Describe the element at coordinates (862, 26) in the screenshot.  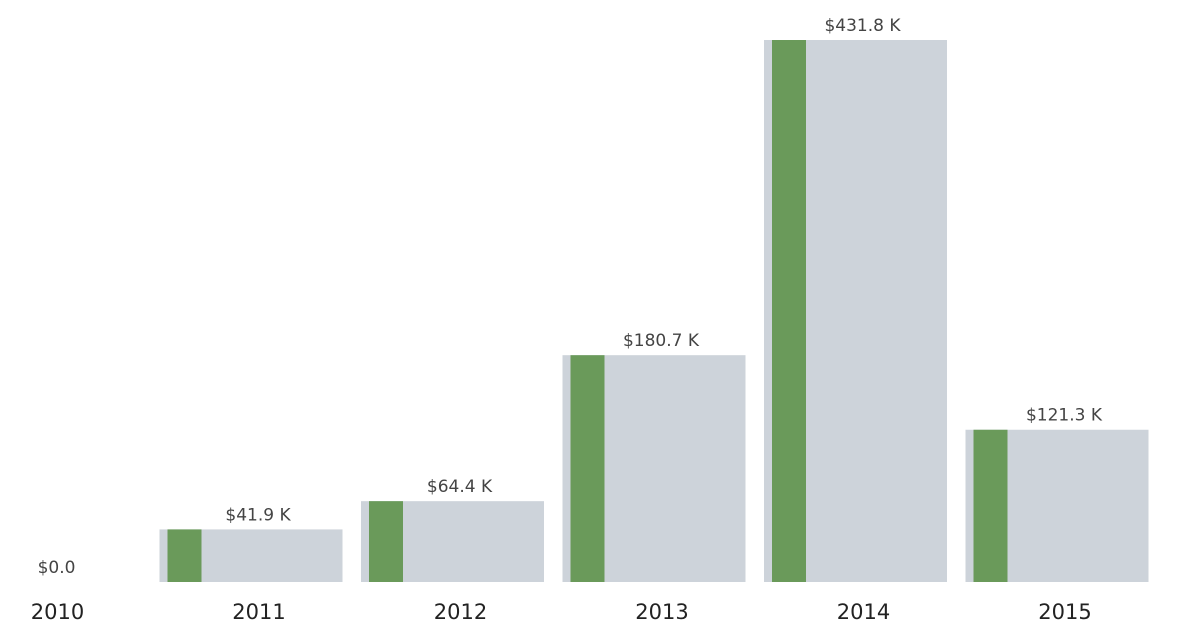
I see `value-label: $431.8 K` at that location.